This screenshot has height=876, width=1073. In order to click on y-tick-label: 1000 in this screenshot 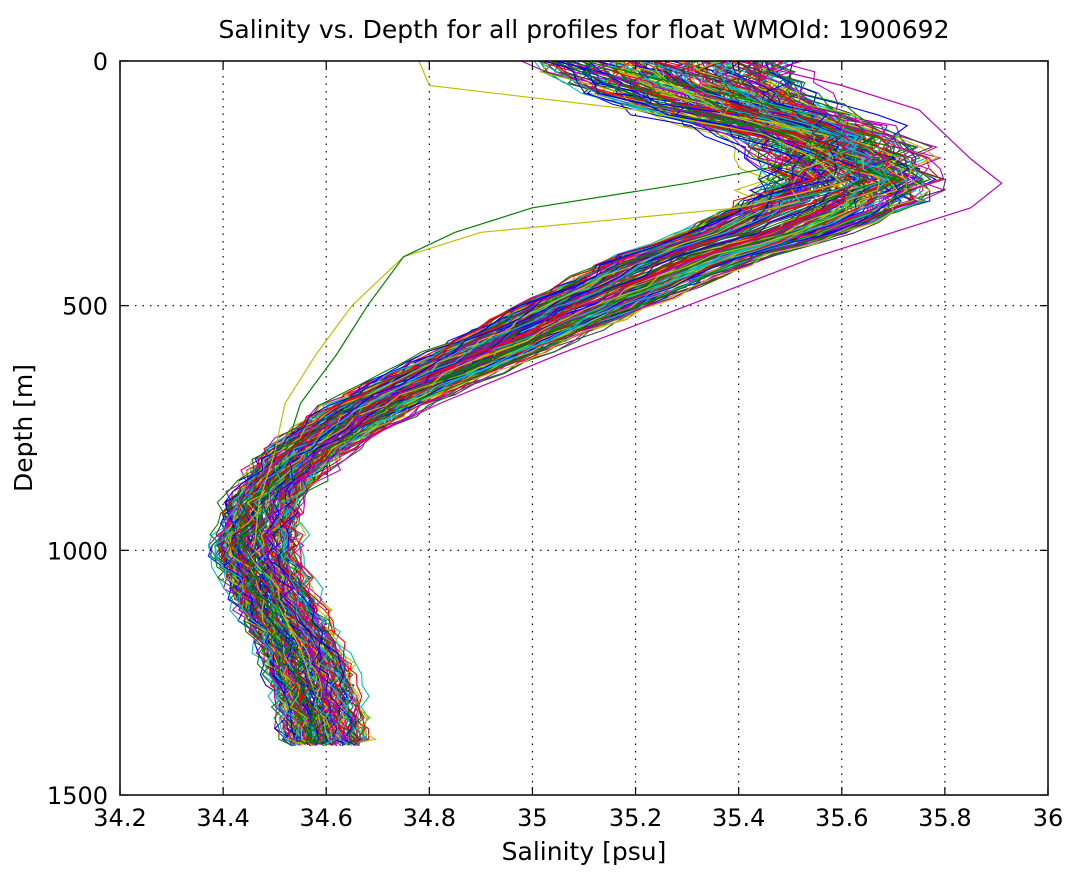, I will do `click(77, 551)`.